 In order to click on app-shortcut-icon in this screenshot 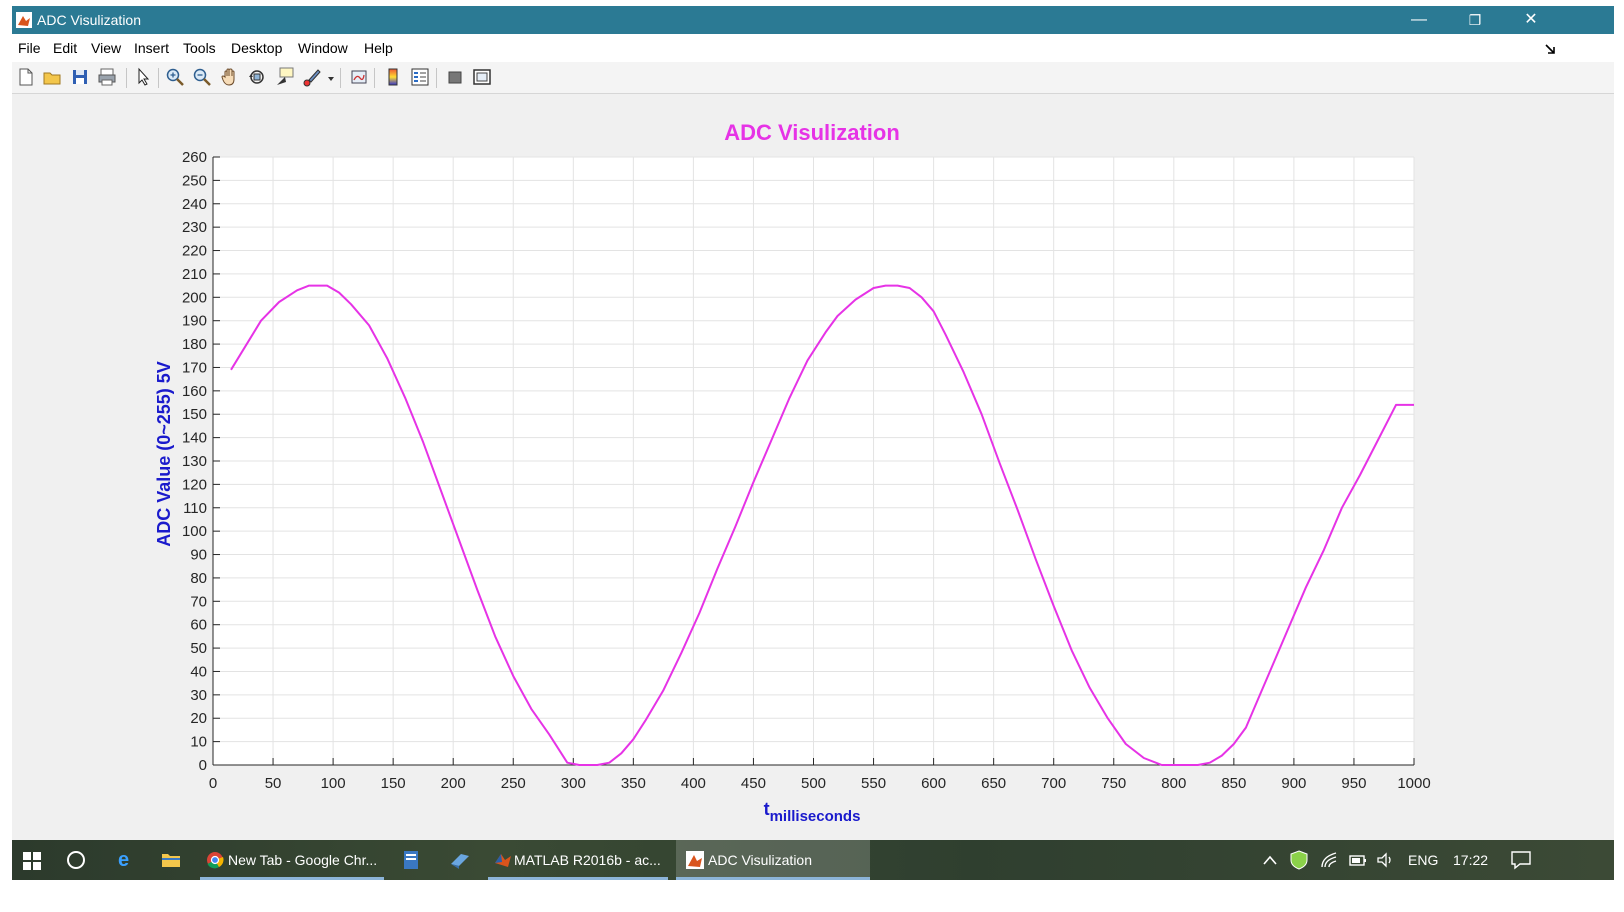, I will do `click(460, 860)`.